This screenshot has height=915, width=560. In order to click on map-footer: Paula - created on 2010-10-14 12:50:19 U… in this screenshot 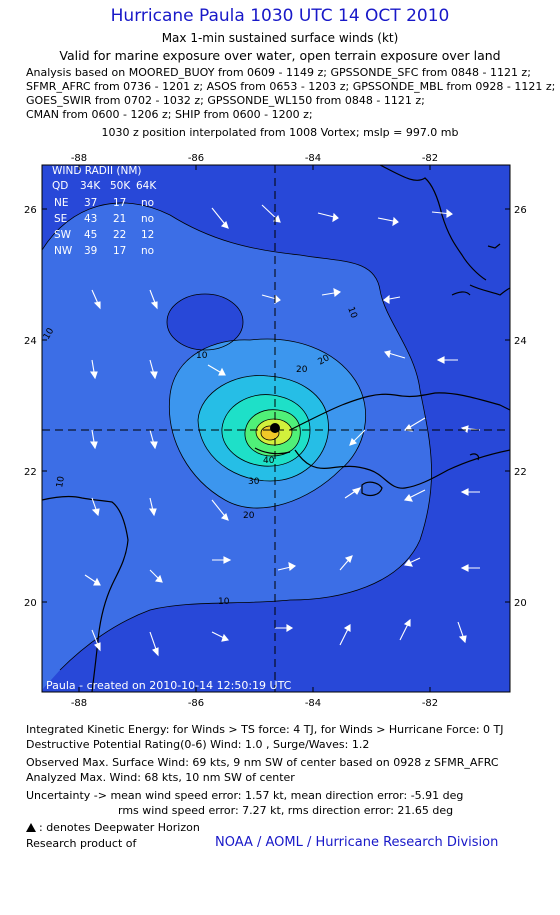, I will do `click(169, 685)`.